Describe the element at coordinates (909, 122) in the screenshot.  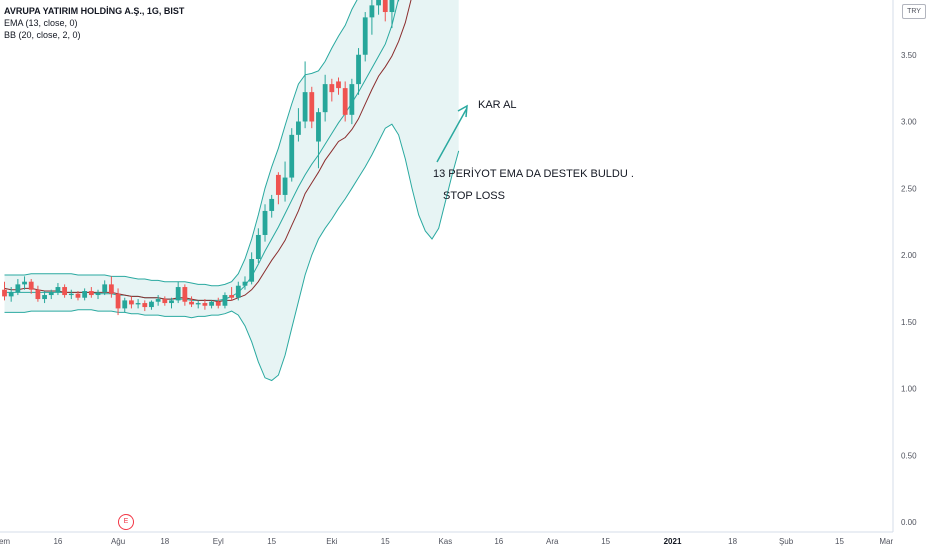
I see `y-tick-label: 3.00` at that location.